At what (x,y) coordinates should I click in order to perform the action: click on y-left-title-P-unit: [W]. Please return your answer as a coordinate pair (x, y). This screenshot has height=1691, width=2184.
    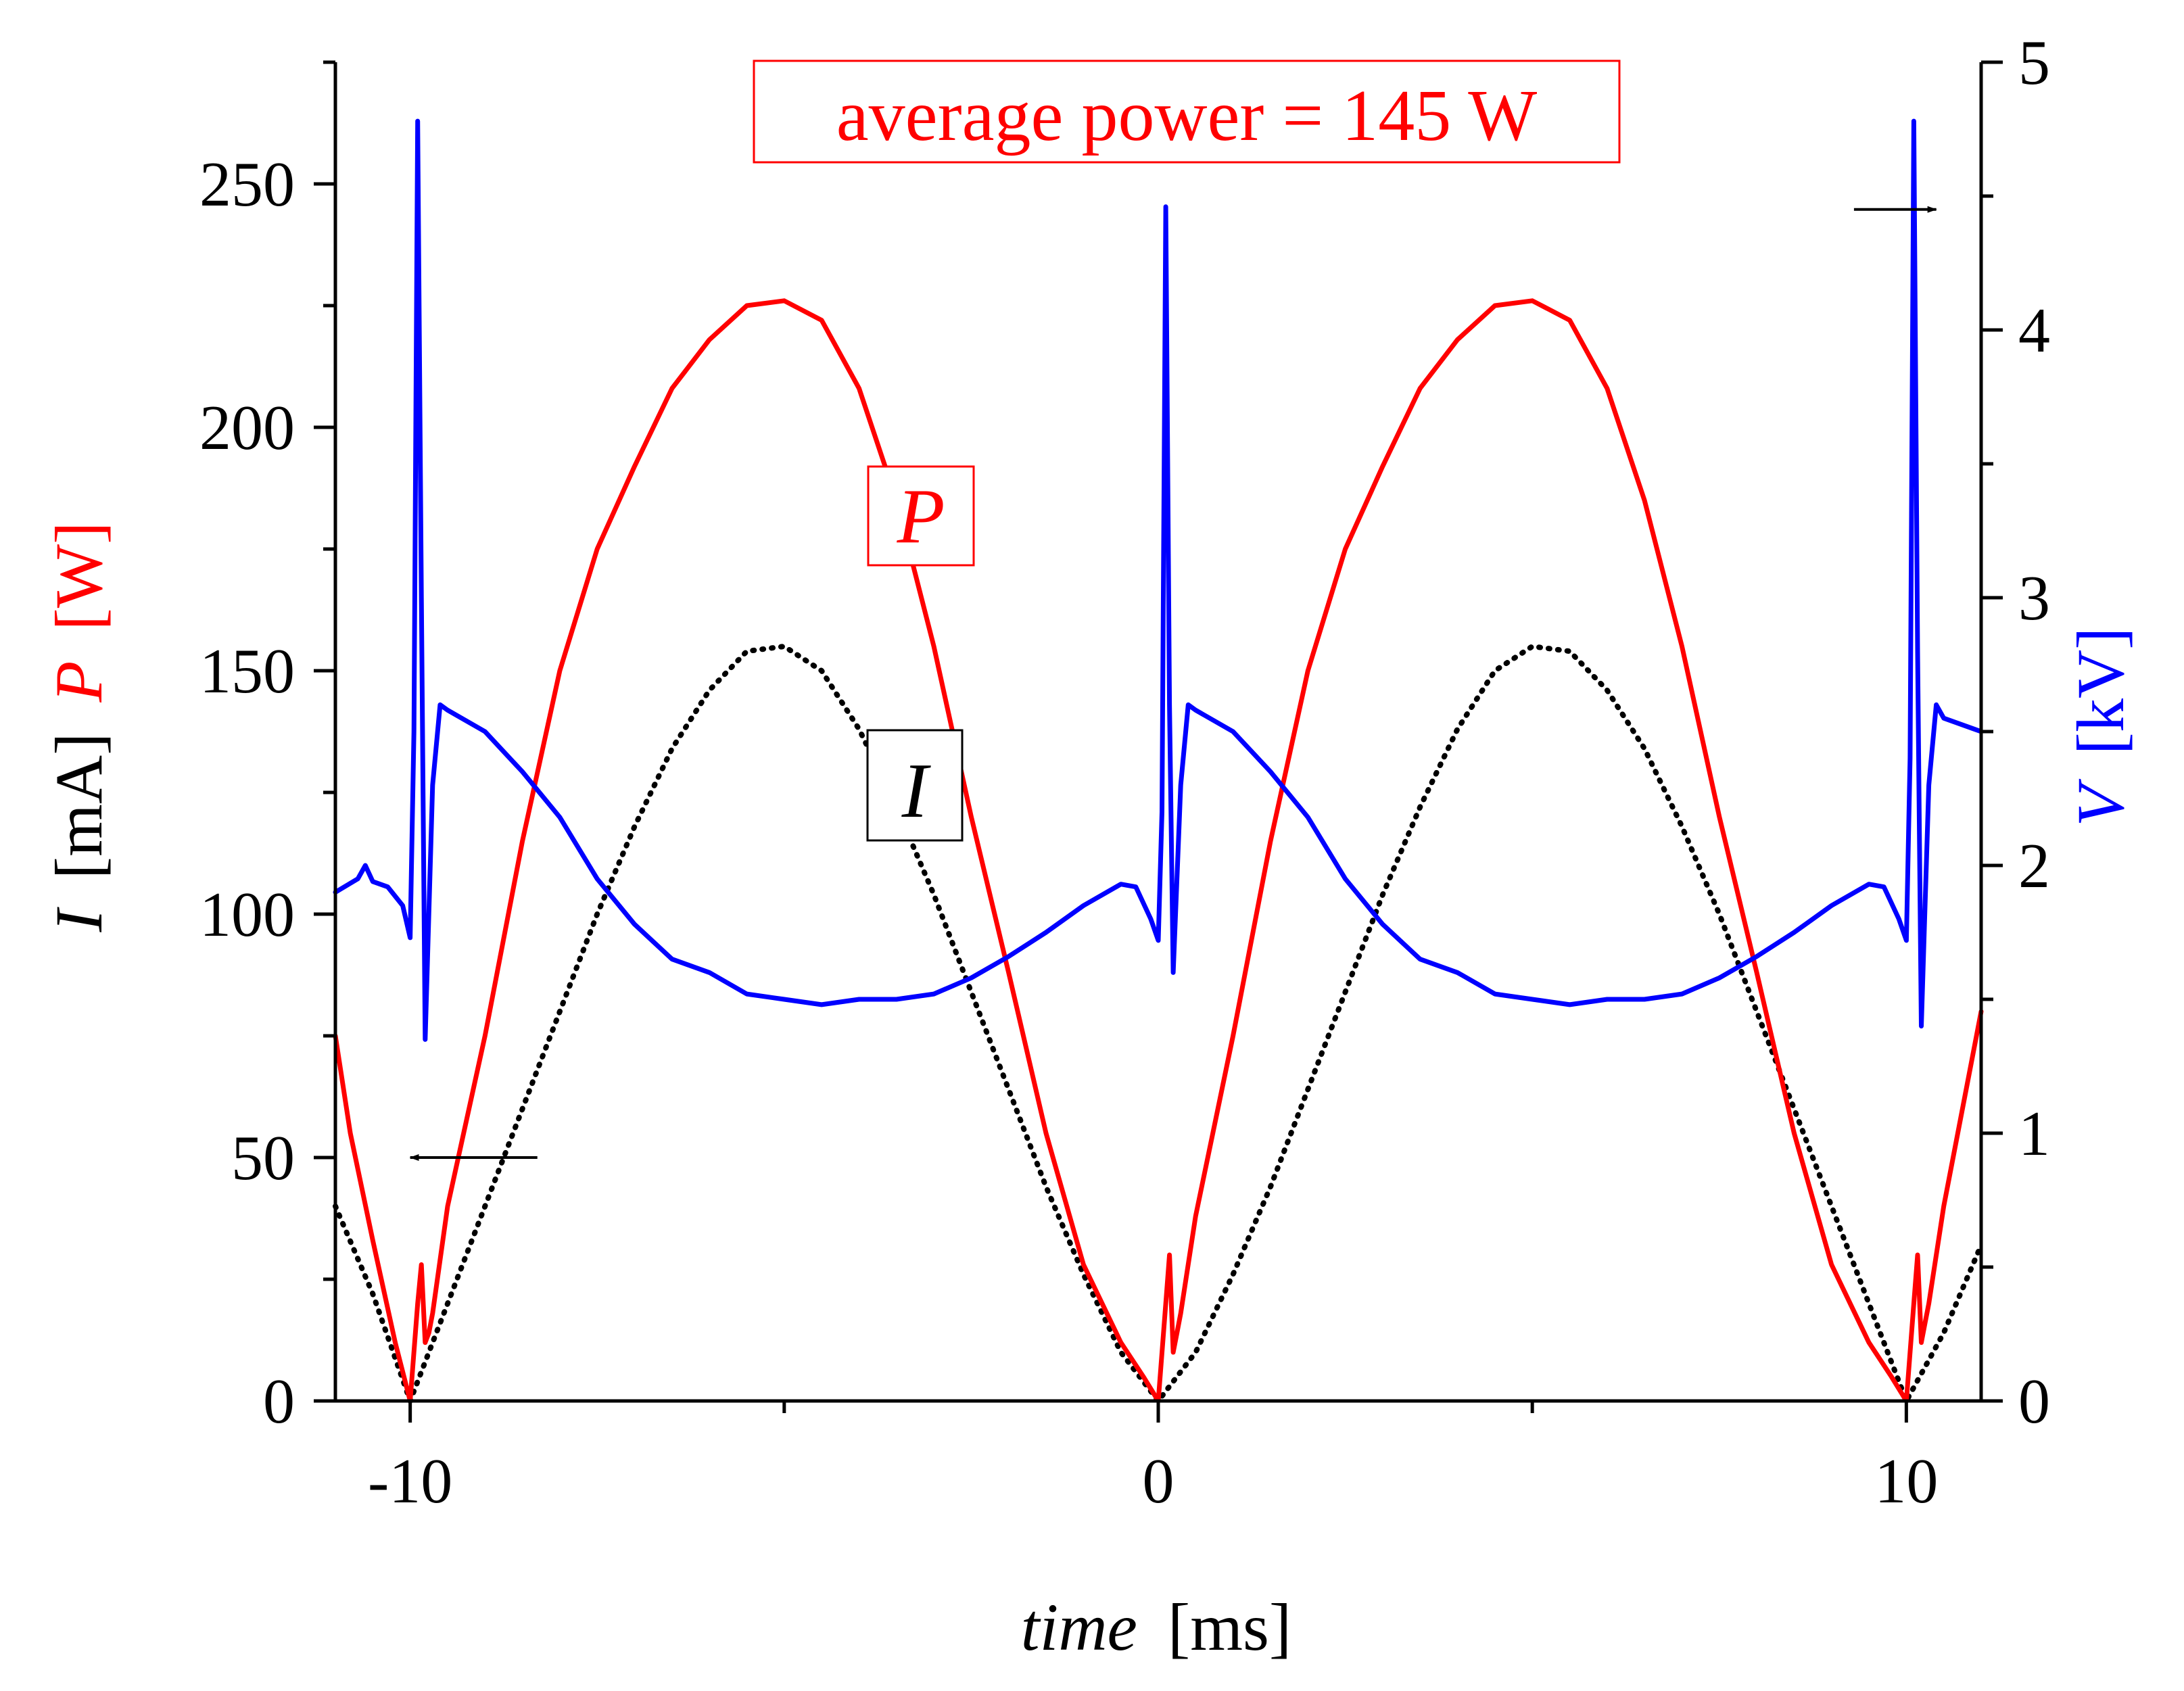
    Looking at the image, I should click on (78, 575).